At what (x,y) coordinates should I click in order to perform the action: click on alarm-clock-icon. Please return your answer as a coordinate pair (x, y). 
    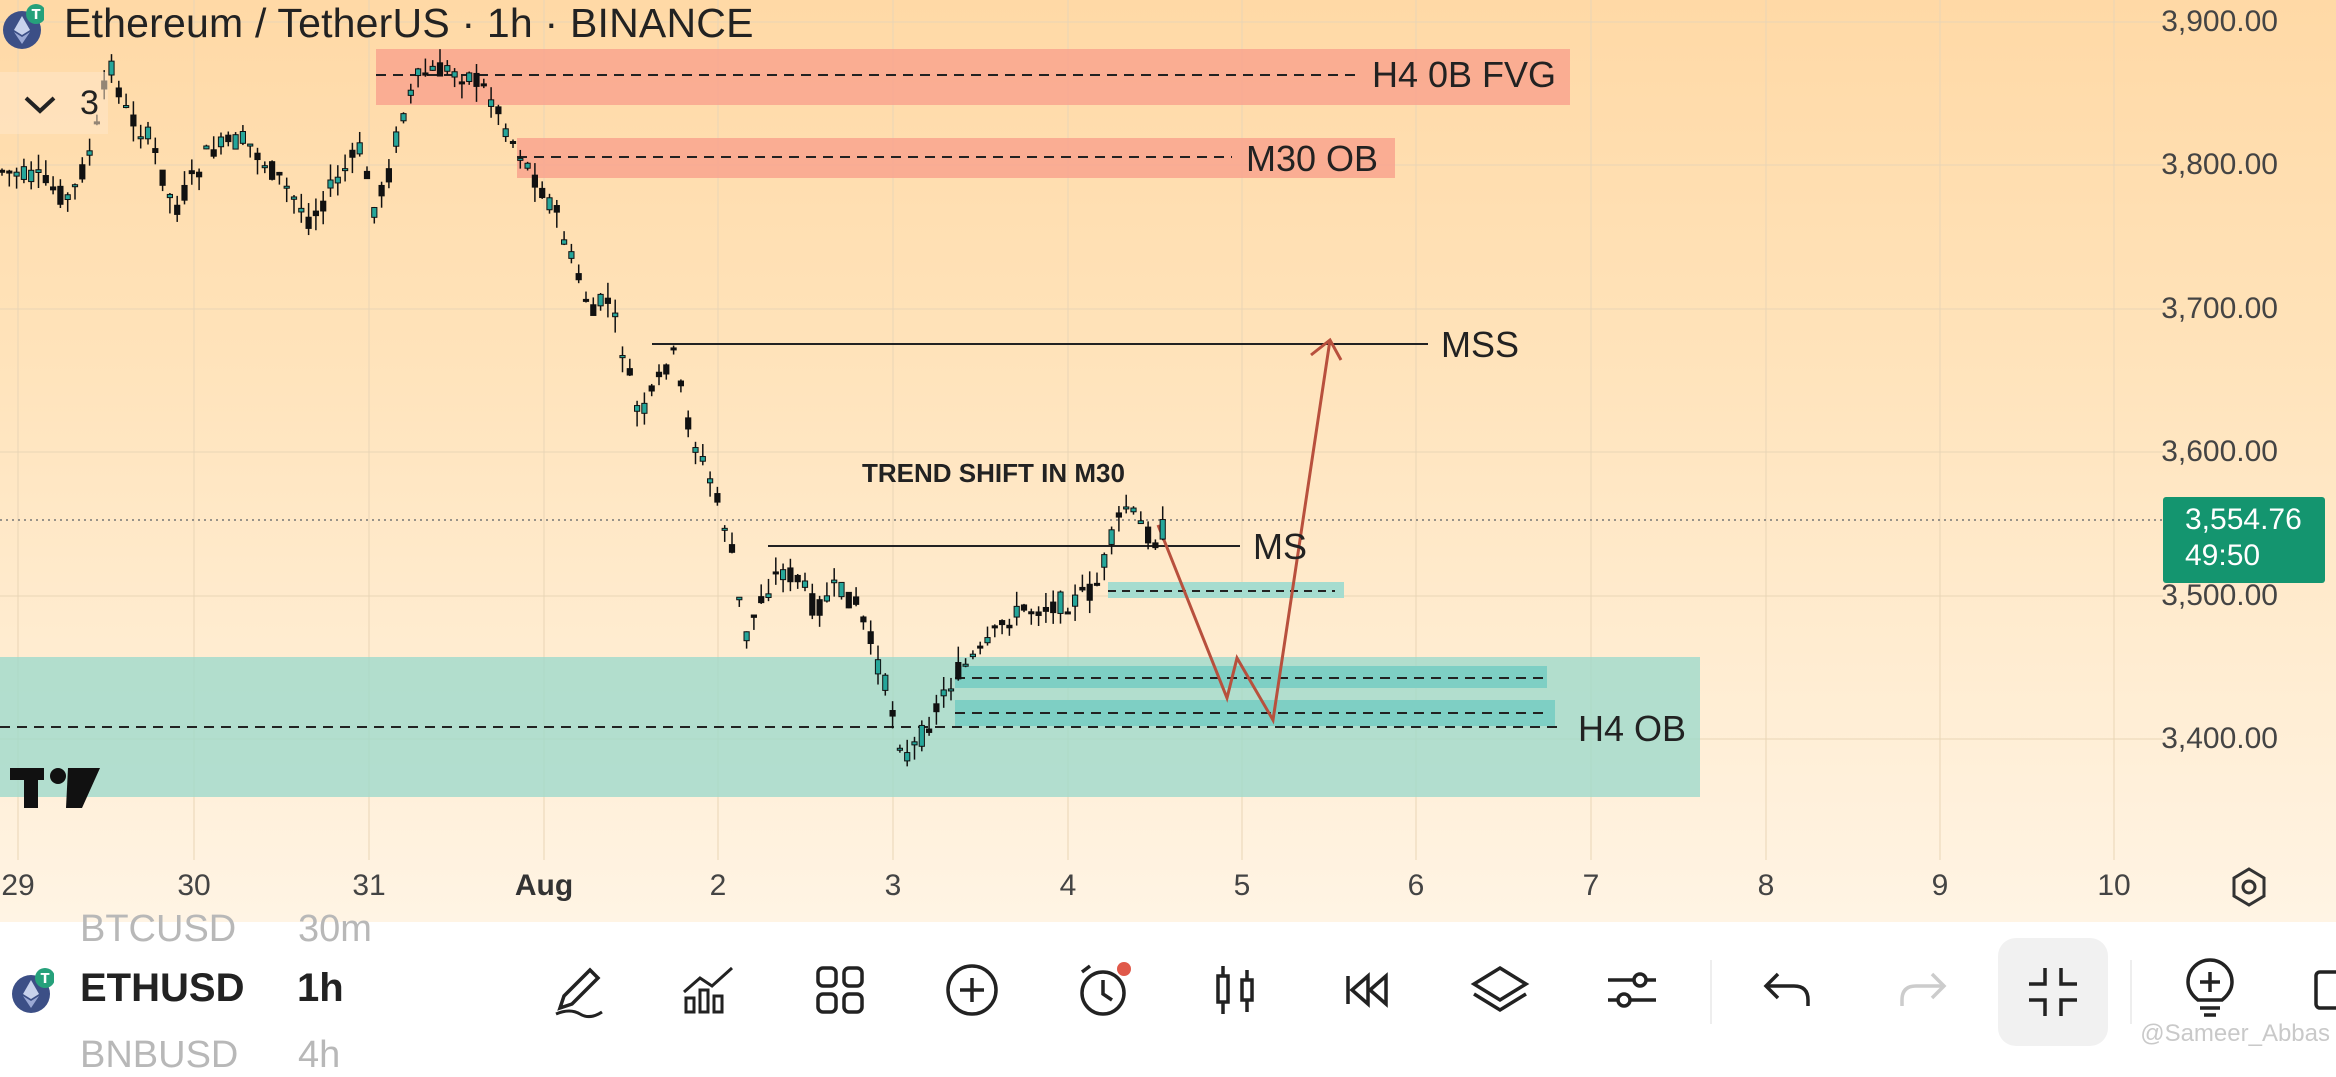
    Looking at the image, I should click on (1105, 989).